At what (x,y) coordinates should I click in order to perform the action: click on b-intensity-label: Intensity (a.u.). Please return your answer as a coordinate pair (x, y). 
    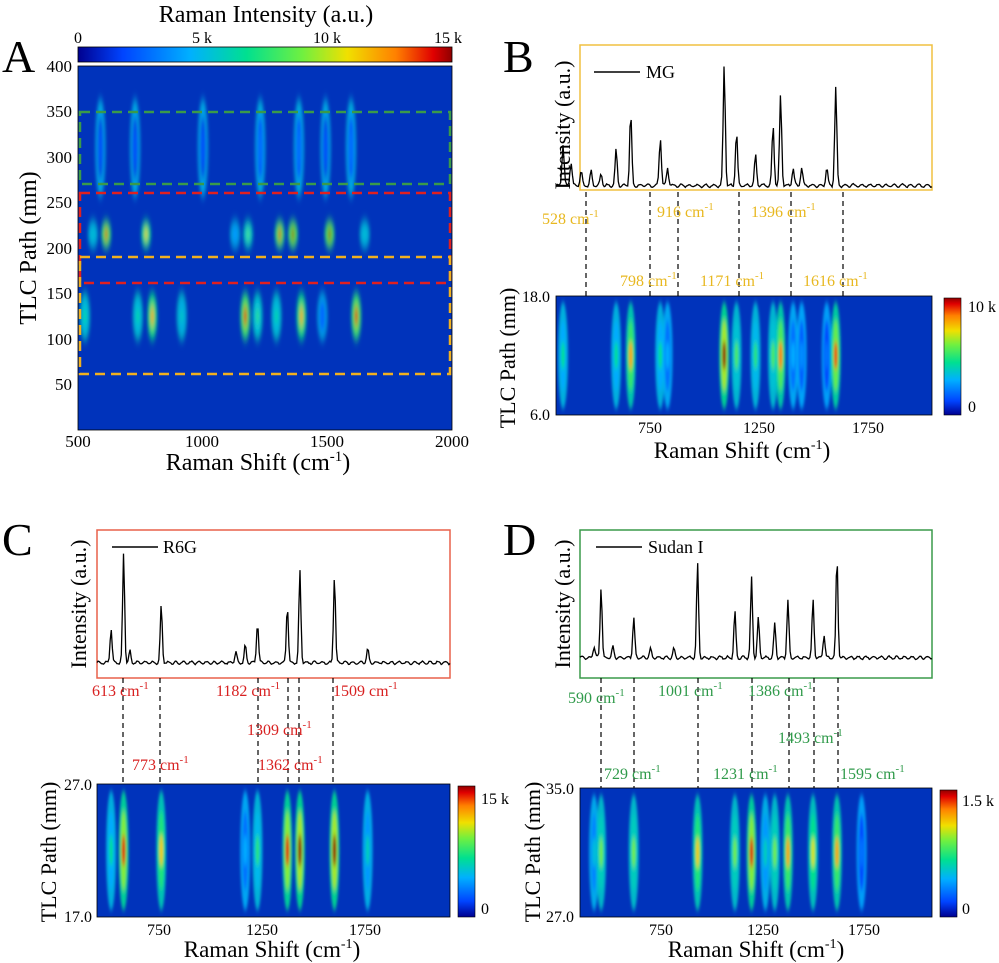
    Looking at the image, I should click on (562, 125).